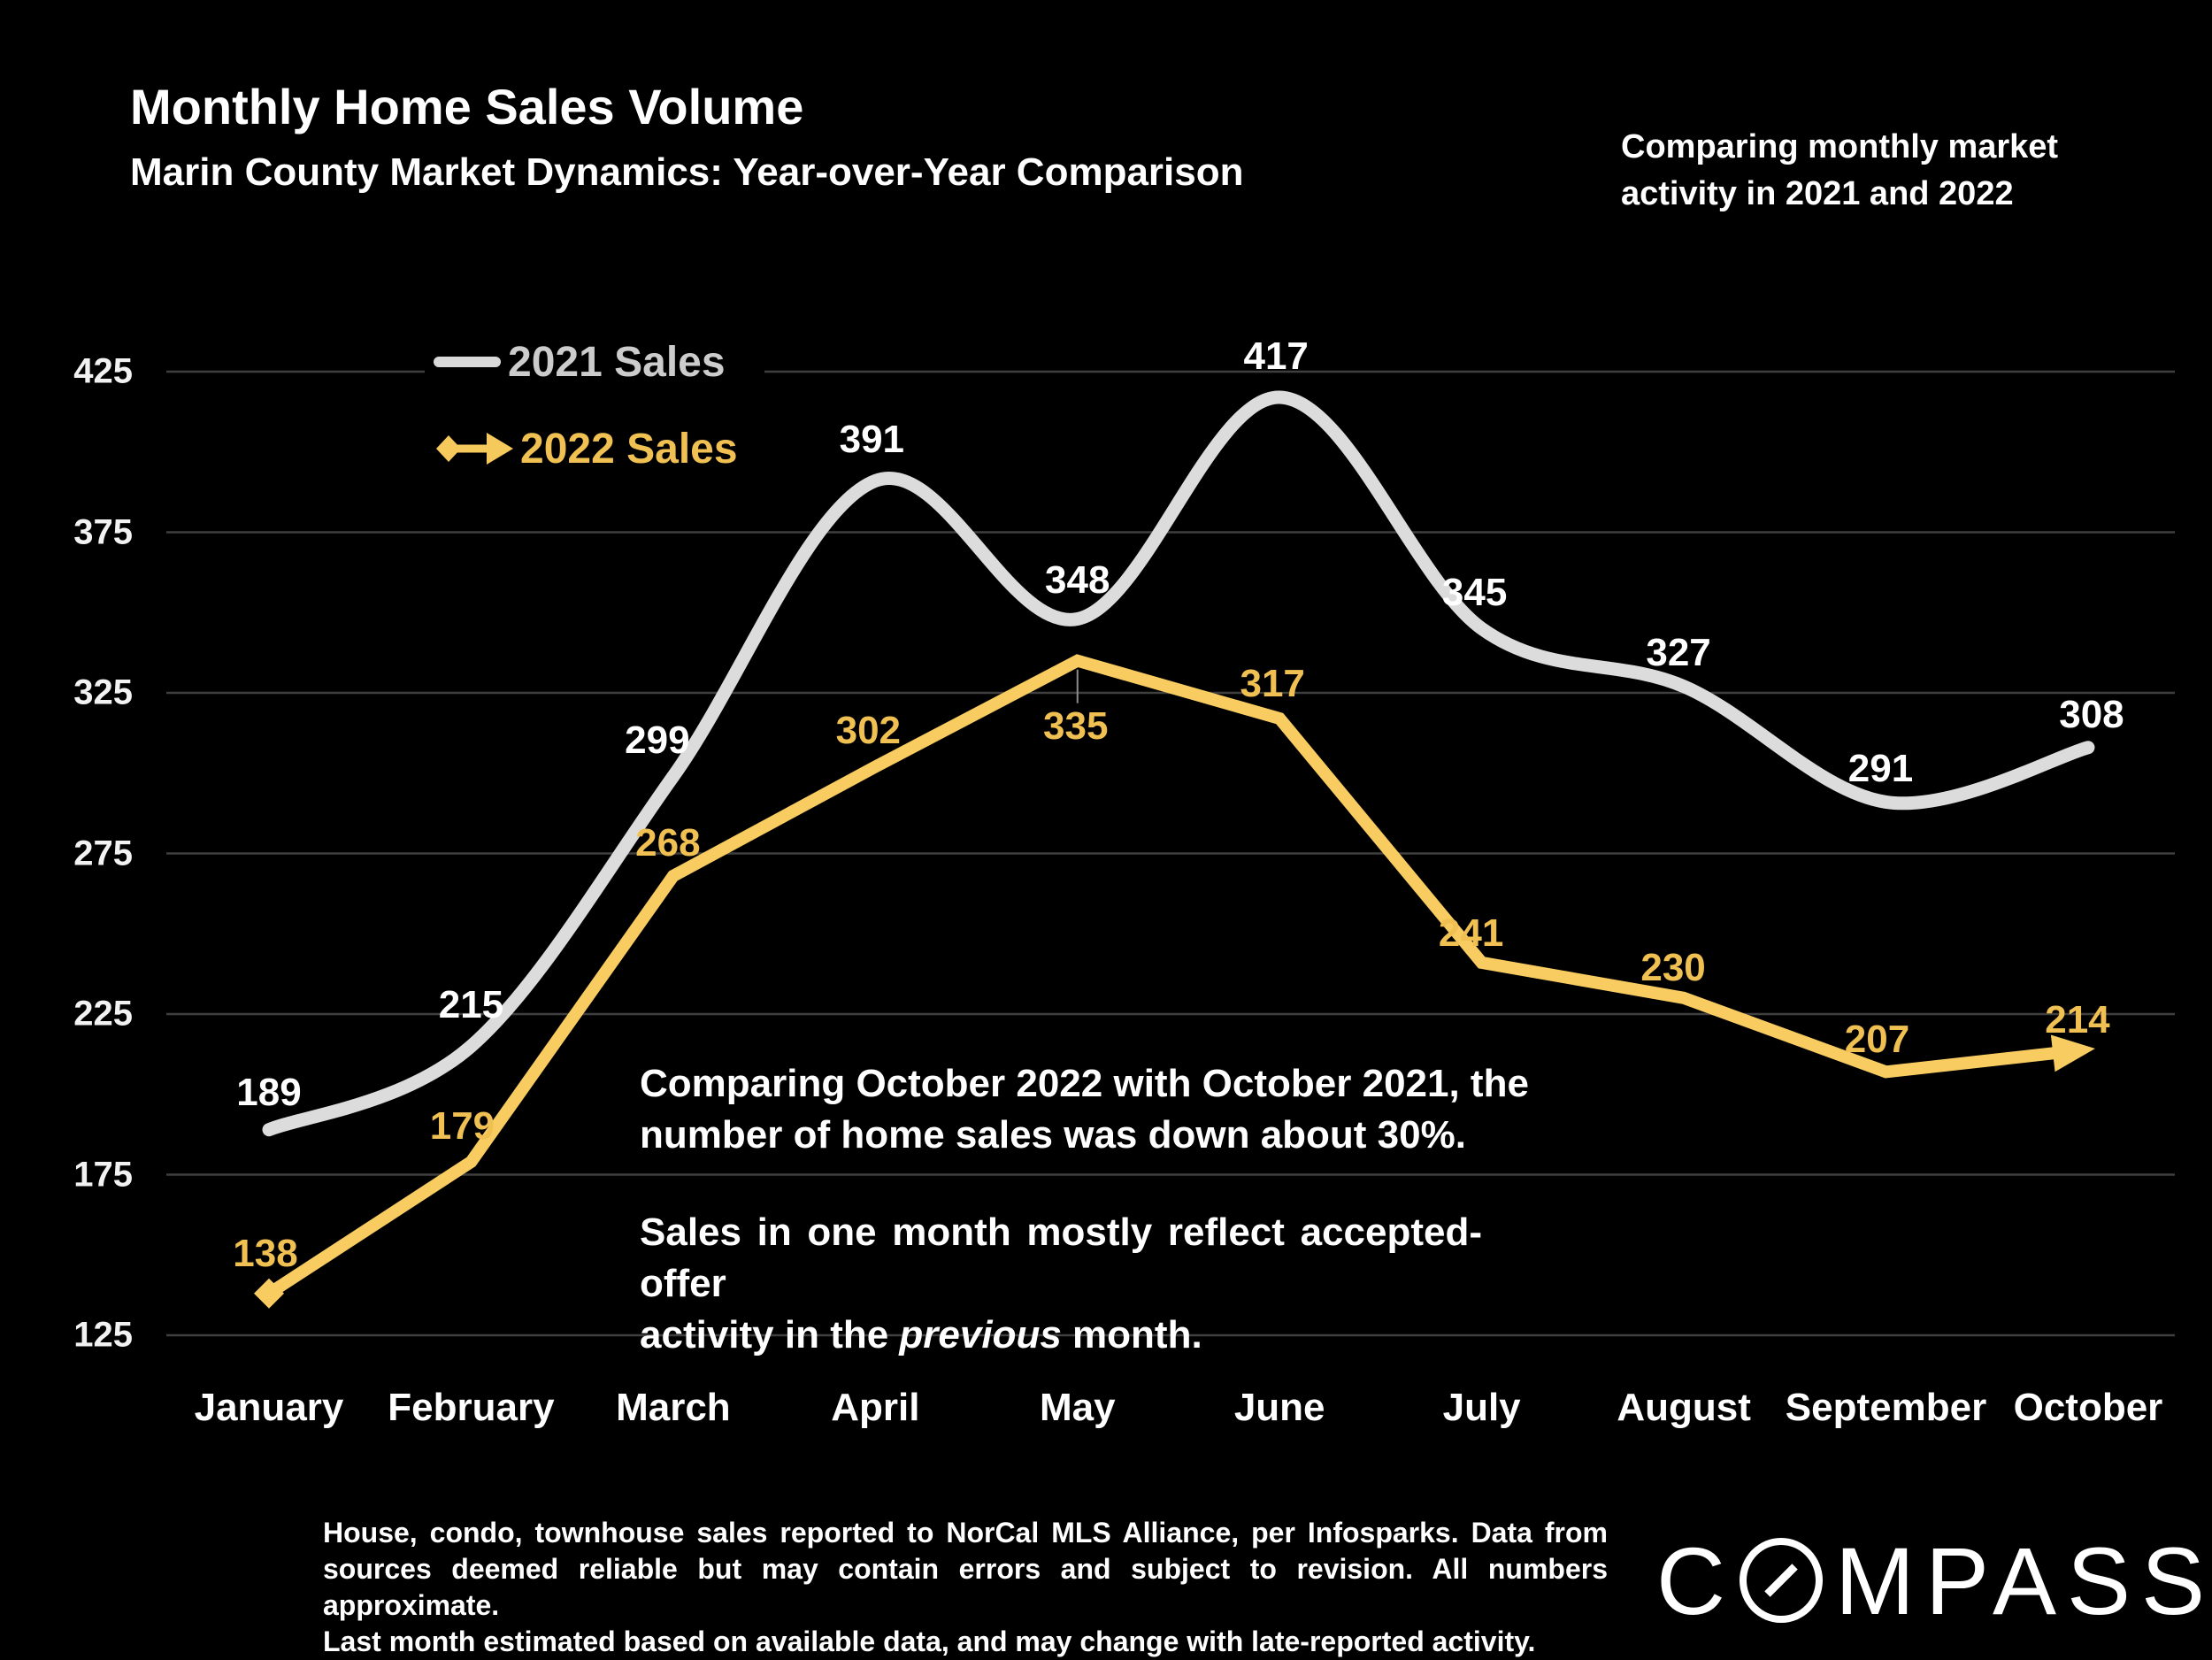  Describe the element at coordinates (668, 842) in the screenshot. I see `data-label: 268` at that location.